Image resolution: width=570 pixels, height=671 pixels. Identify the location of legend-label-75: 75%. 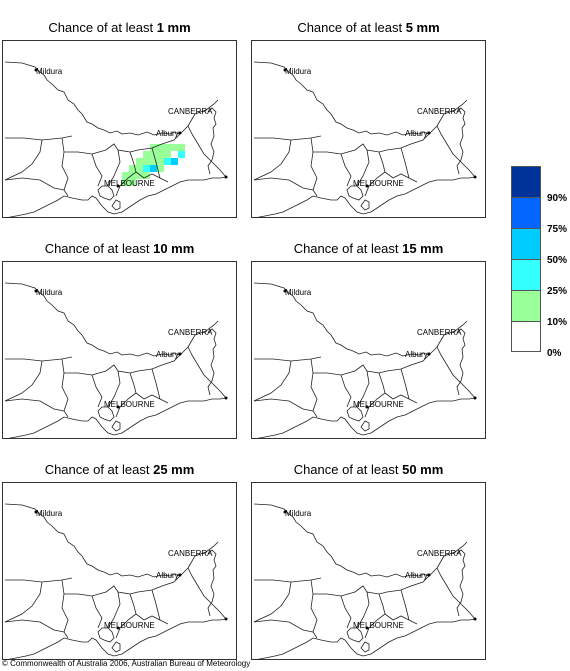
(557, 229).